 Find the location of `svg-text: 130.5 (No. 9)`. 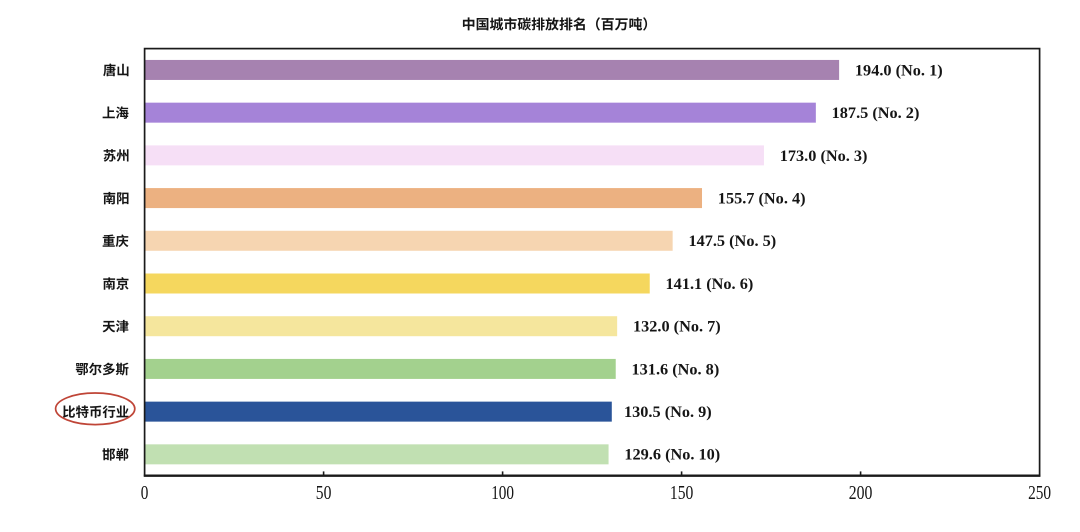

svg-text: 130.5 (No. 9) is located at coordinates (668, 411).